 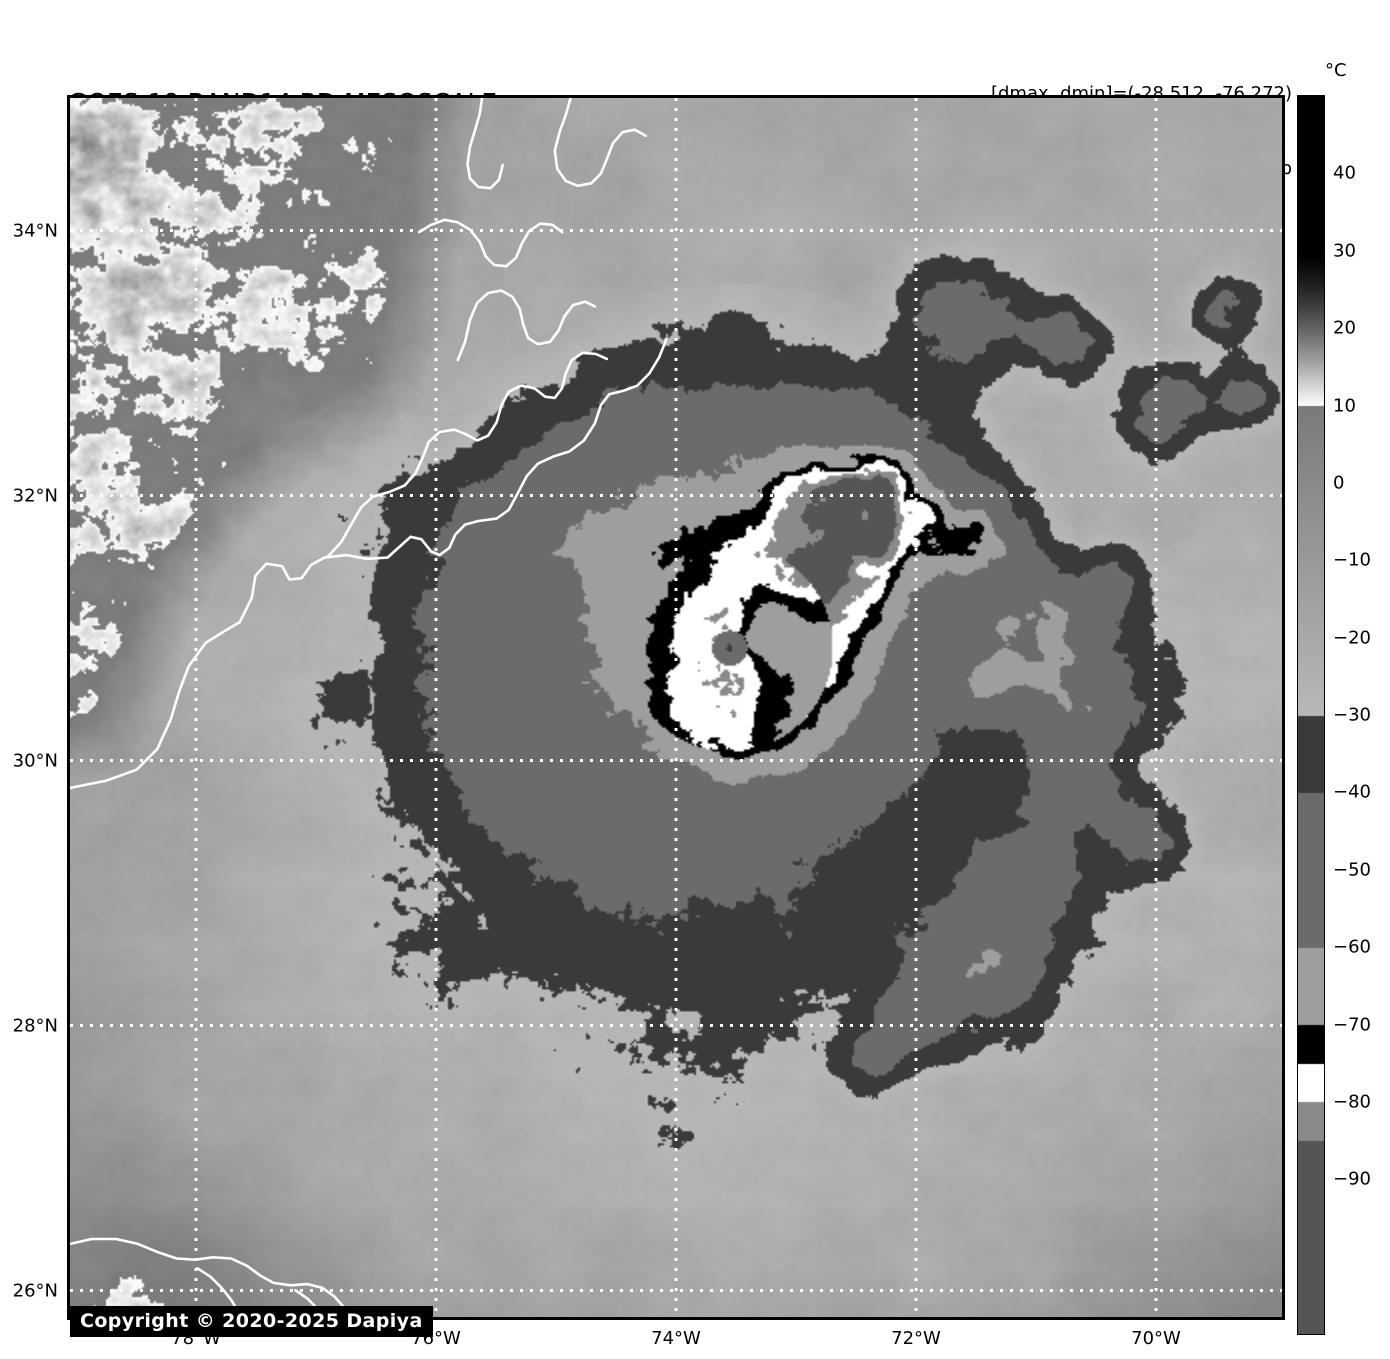 I want to click on copyright-watermark: Copyright © 2020-2025 Dapiya, so click(x=251, y=1321).